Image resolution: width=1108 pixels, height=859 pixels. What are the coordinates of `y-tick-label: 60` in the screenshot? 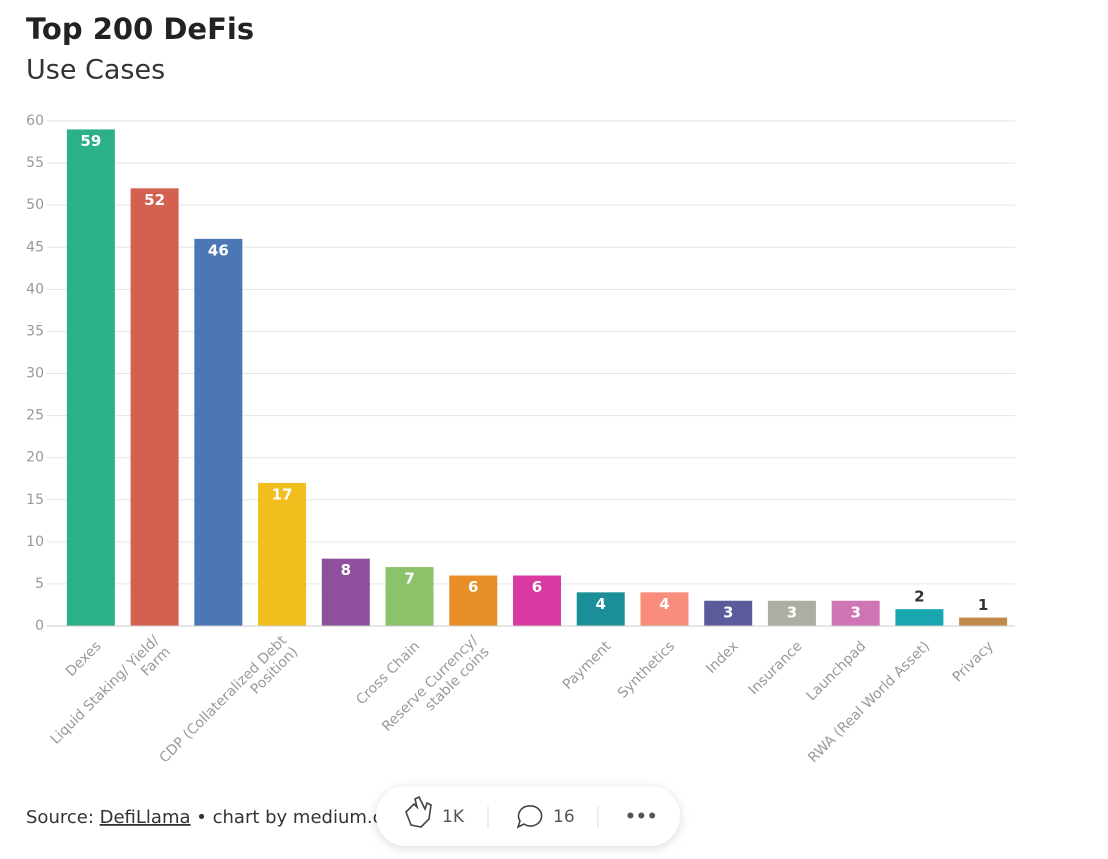 It's located at (35, 121).